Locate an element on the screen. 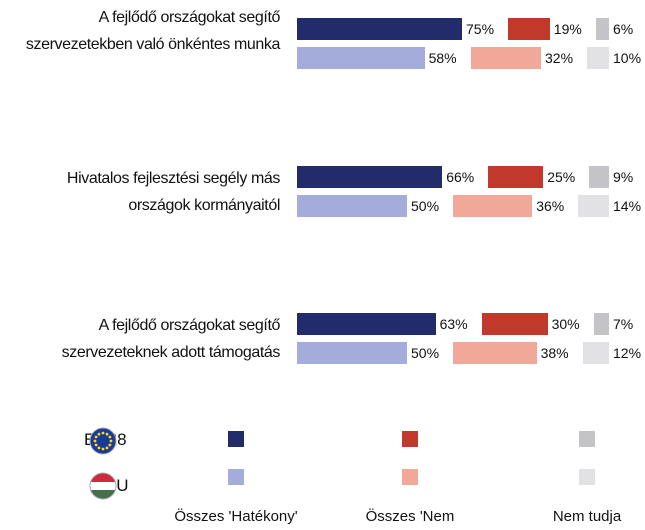  legend-label: Összes 'Hatékony' is located at coordinates (236, 516).